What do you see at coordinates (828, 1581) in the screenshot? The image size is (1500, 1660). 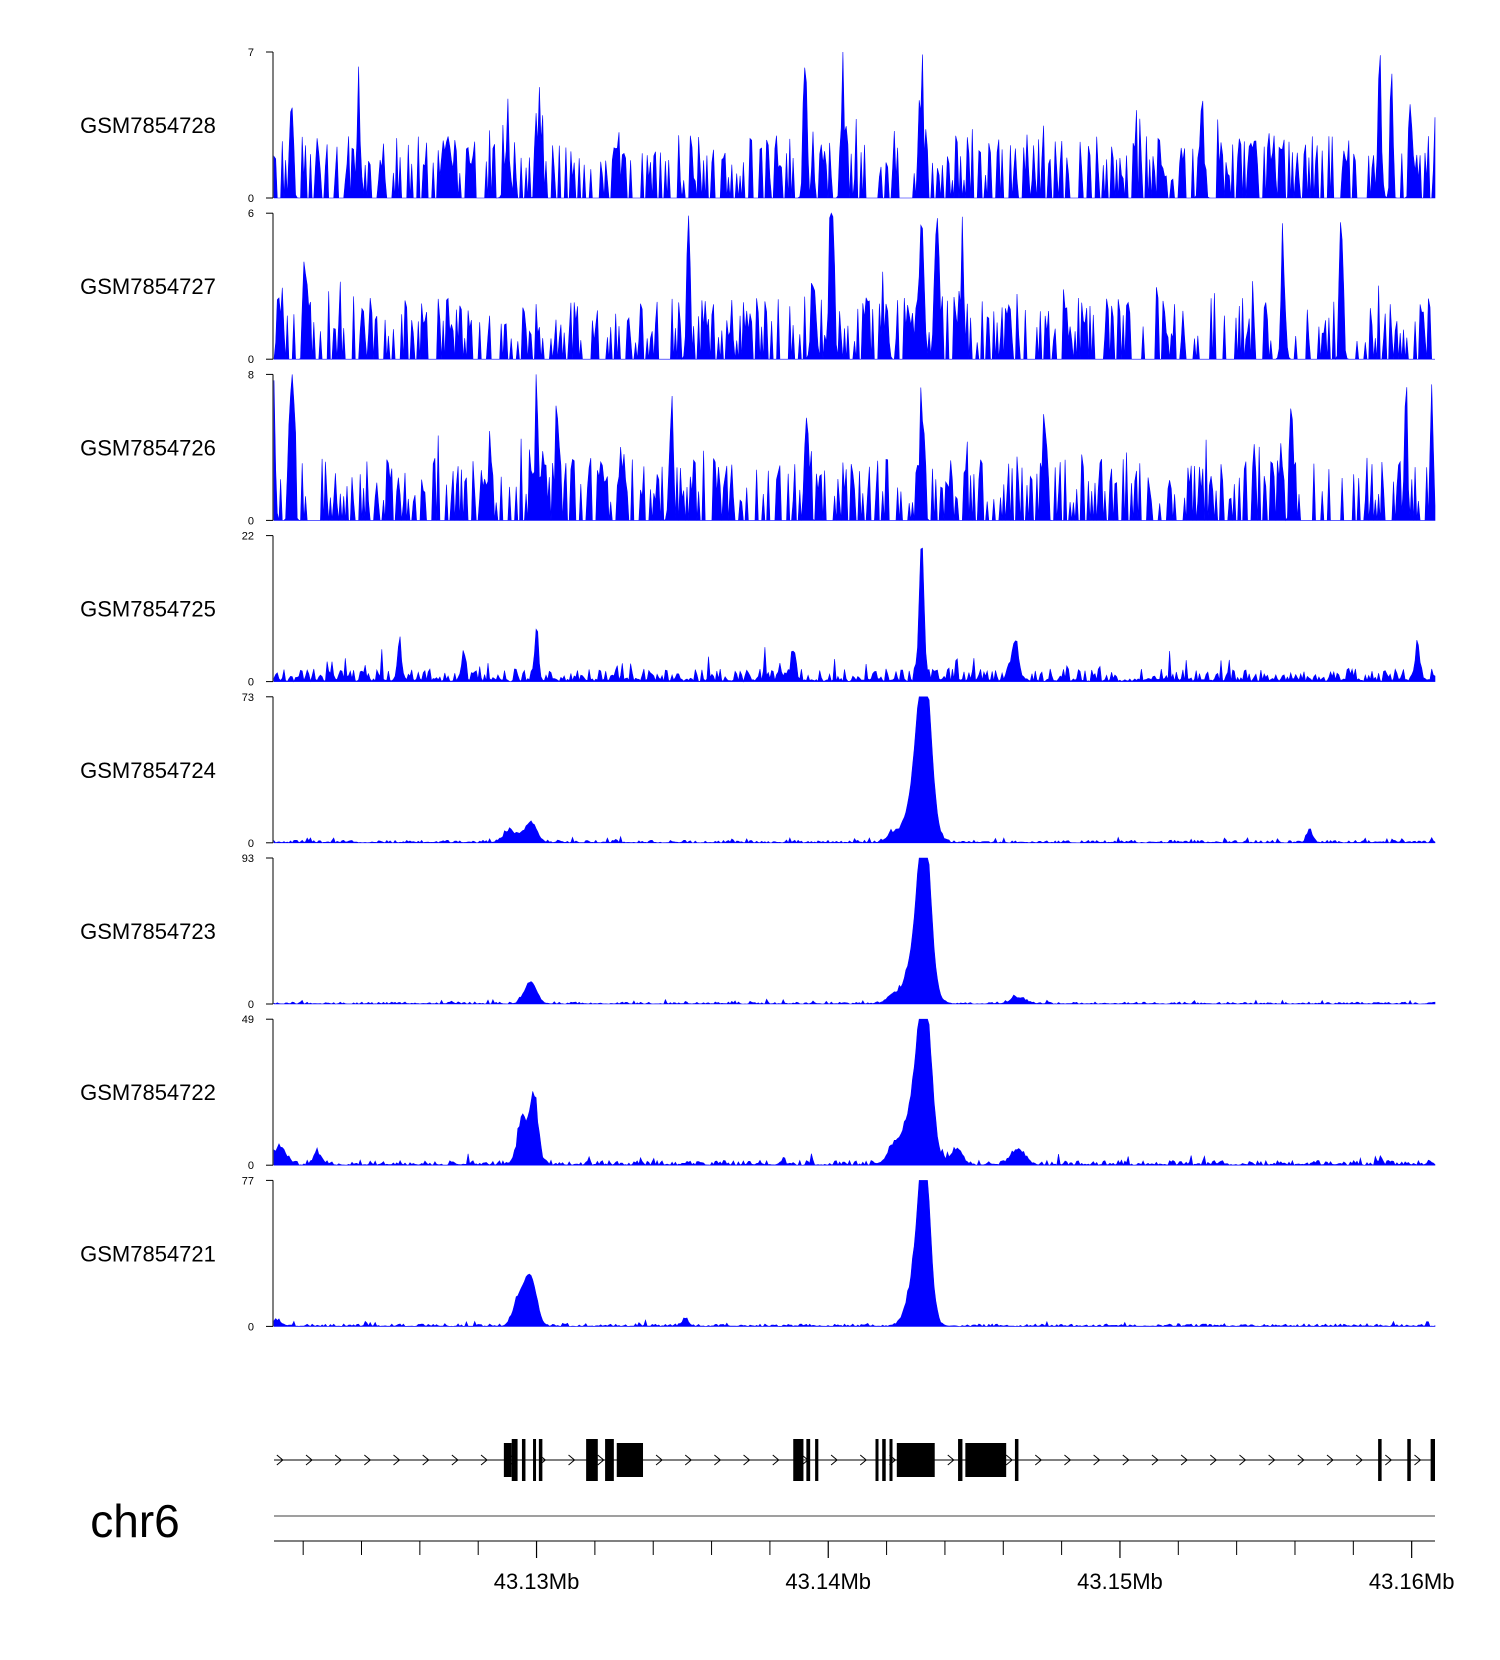 I see `axis-tick-label: 43.14Mb` at bounding box center [828, 1581].